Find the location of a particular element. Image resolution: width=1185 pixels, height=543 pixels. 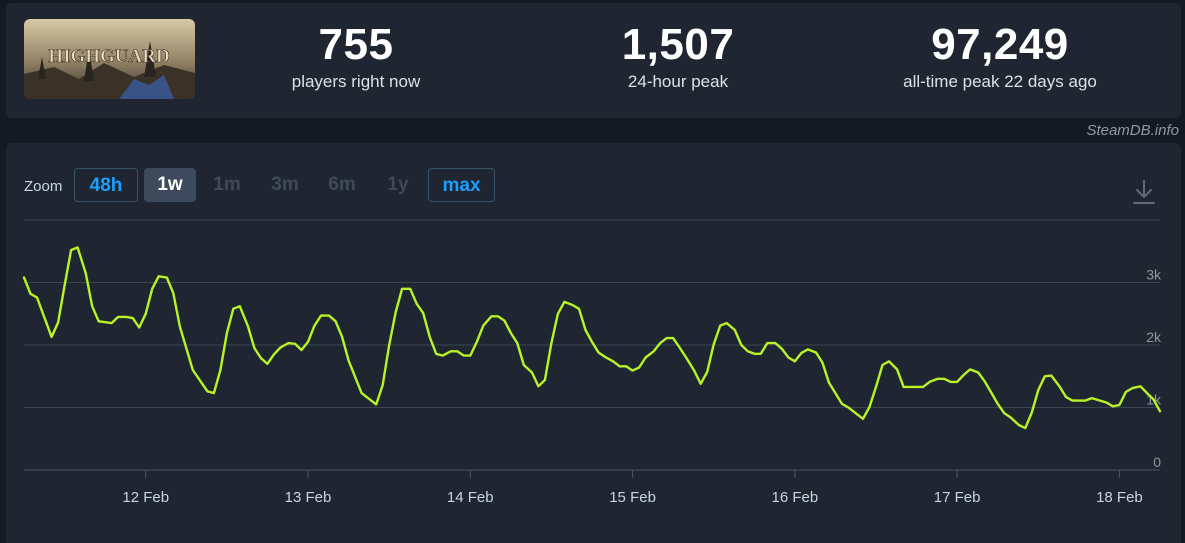

y-tick-label: 2k is located at coordinates (1154, 337).